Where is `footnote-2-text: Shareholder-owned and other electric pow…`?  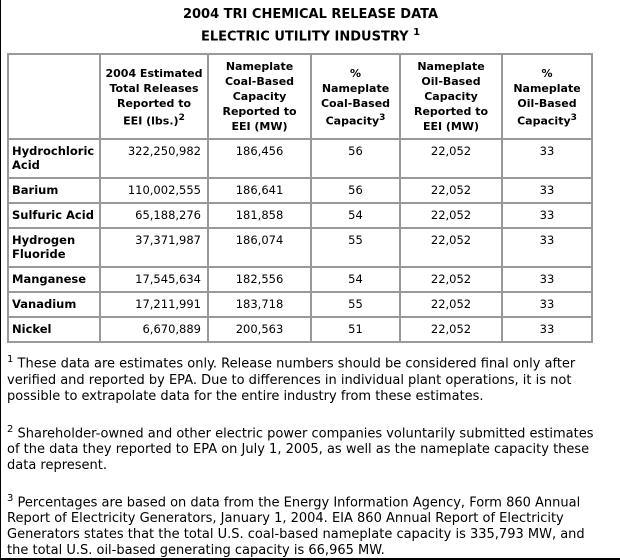
footnote-2-text: Shareholder-owned and other electric pow… is located at coordinates (300, 449).